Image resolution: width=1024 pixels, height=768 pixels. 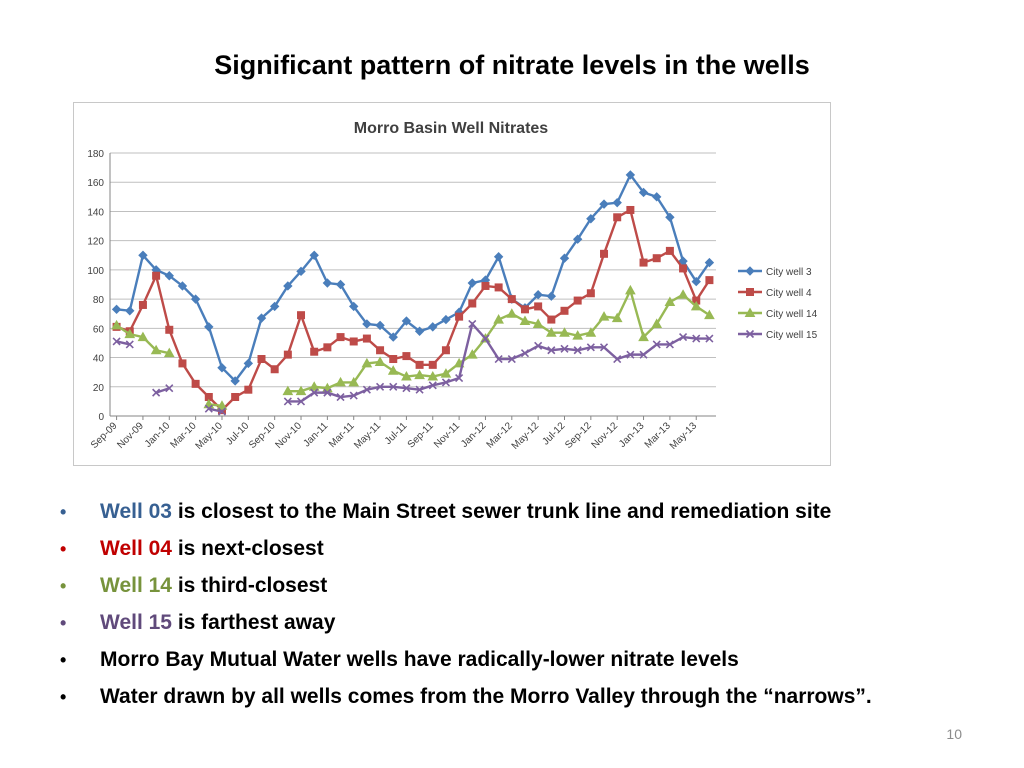 I want to click on bullet-text: is farthest away, so click(x=253, y=622).